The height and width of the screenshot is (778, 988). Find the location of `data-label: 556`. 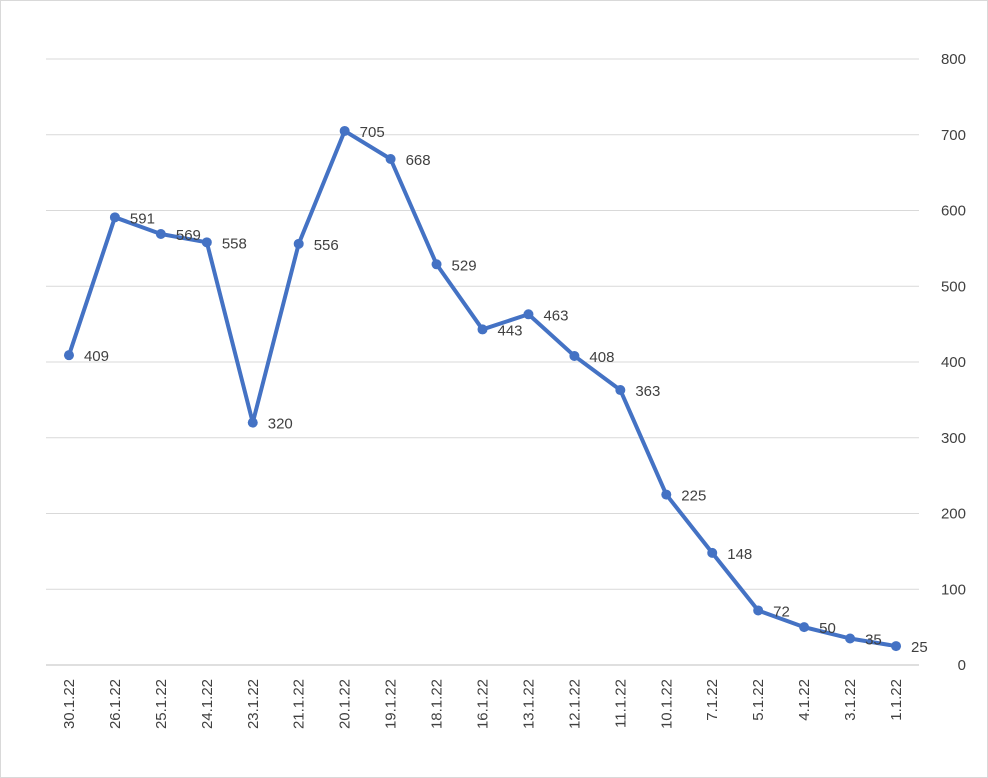

data-label: 556 is located at coordinates (326, 245).